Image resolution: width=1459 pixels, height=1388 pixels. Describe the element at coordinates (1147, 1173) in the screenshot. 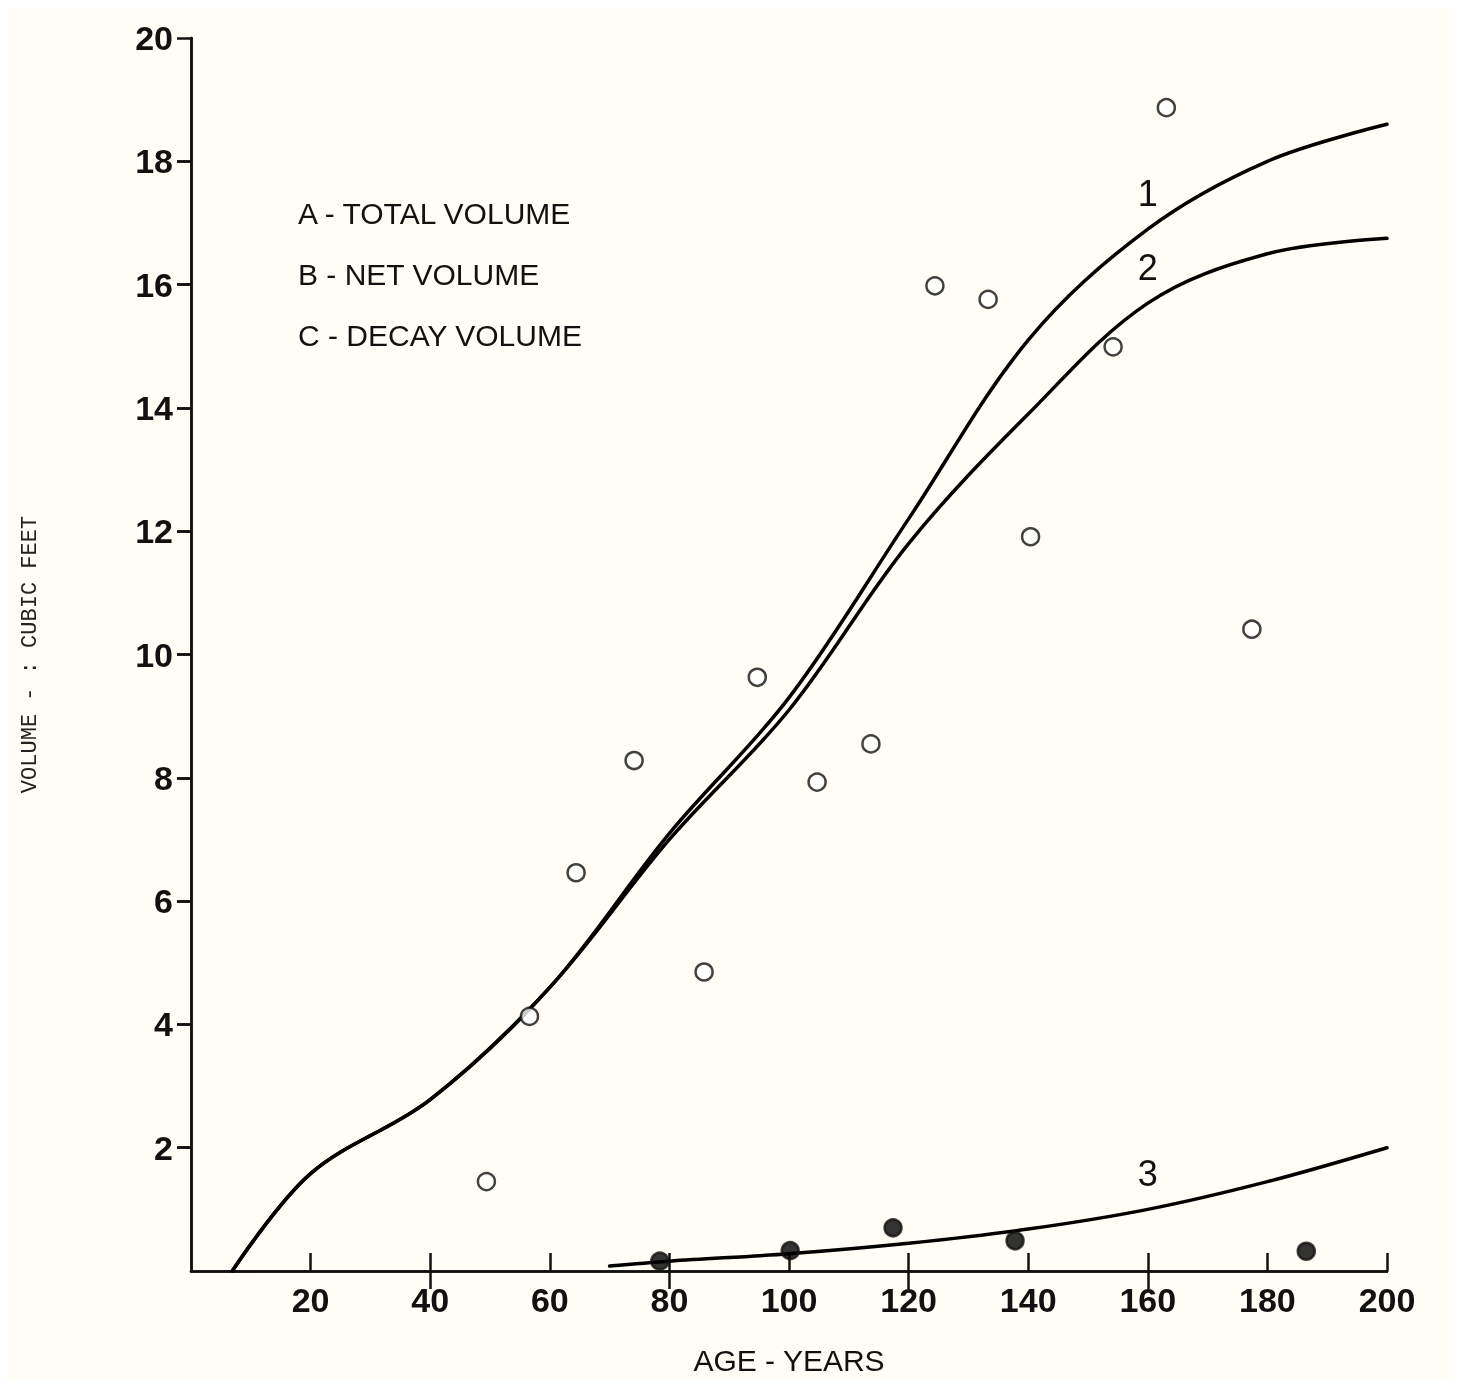

I see `series-label: 3` at that location.